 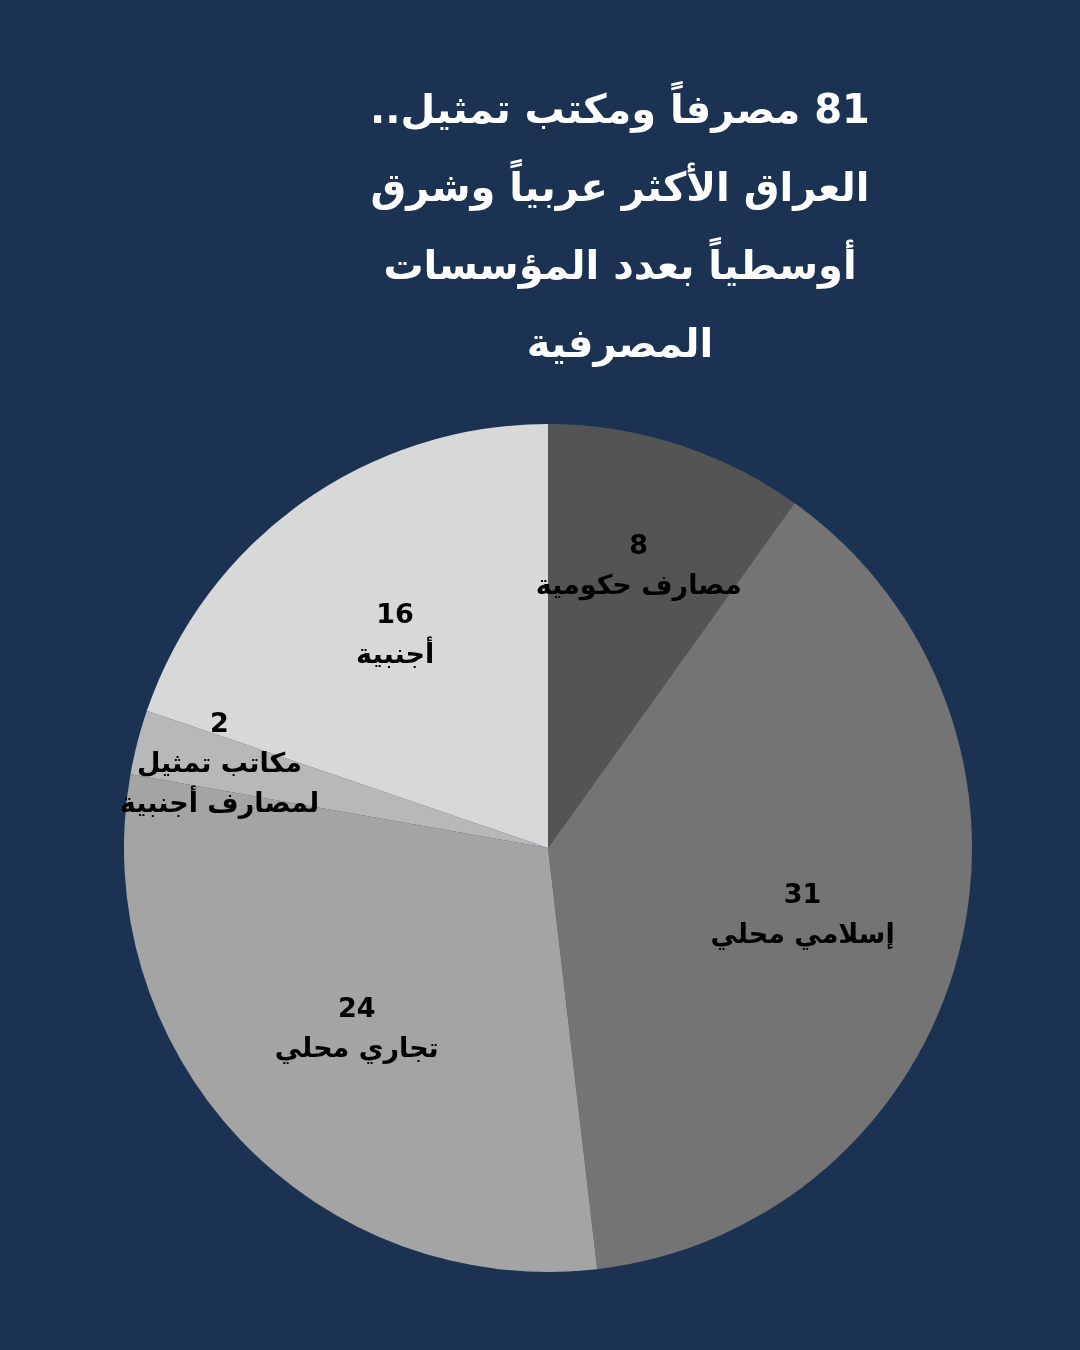 What do you see at coordinates (395, 653) in the screenshot?
I see `slice-label: أجنبية` at bounding box center [395, 653].